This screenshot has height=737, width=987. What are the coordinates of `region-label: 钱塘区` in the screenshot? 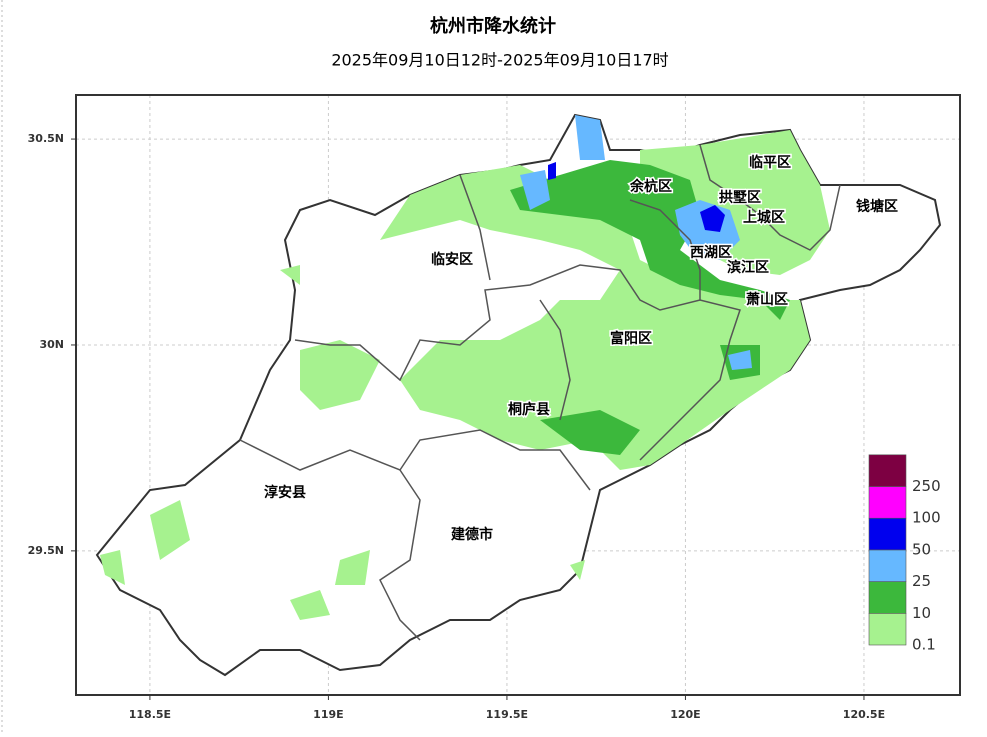 It's located at (877, 206).